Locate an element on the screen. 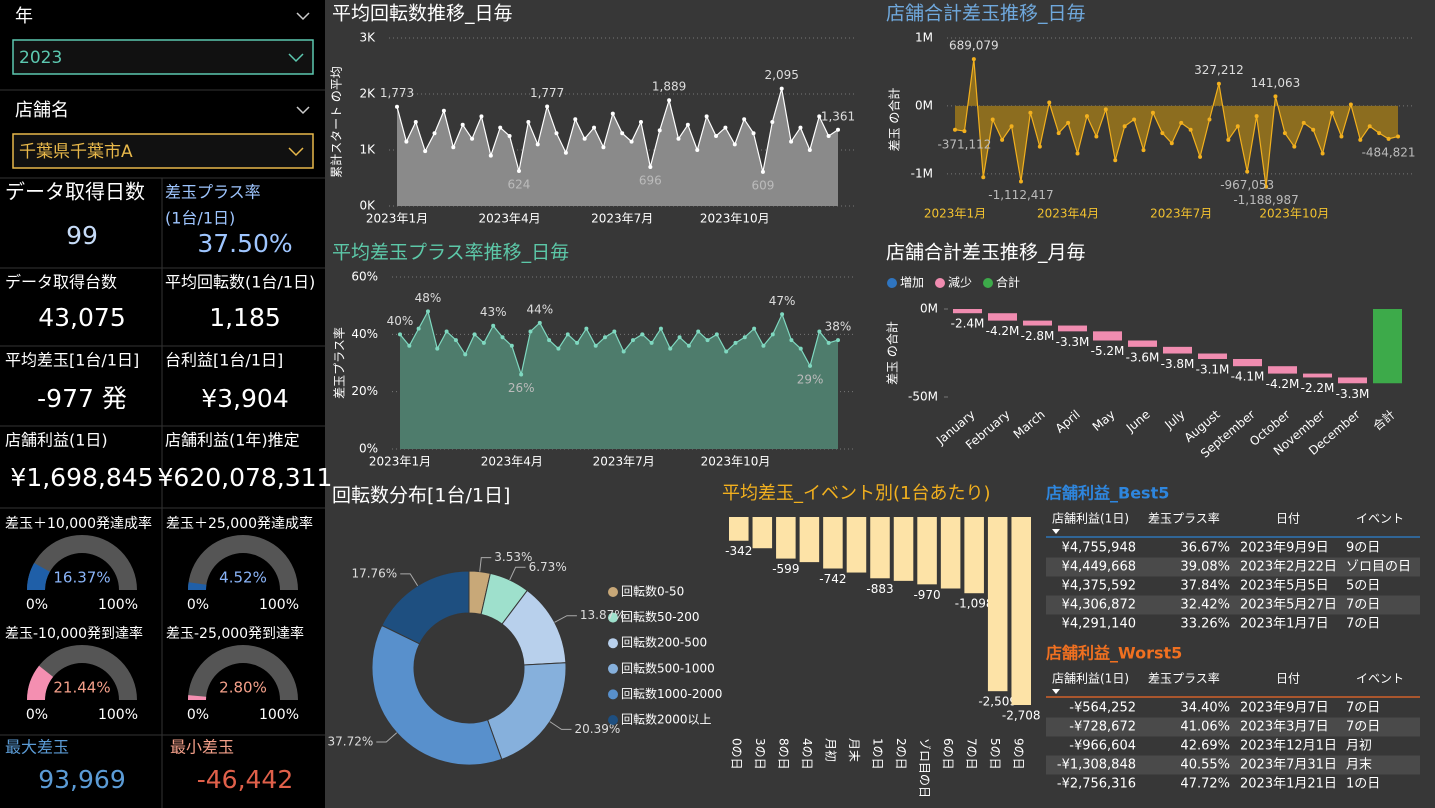  data-label: 1,361 is located at coordinates (838, 116).